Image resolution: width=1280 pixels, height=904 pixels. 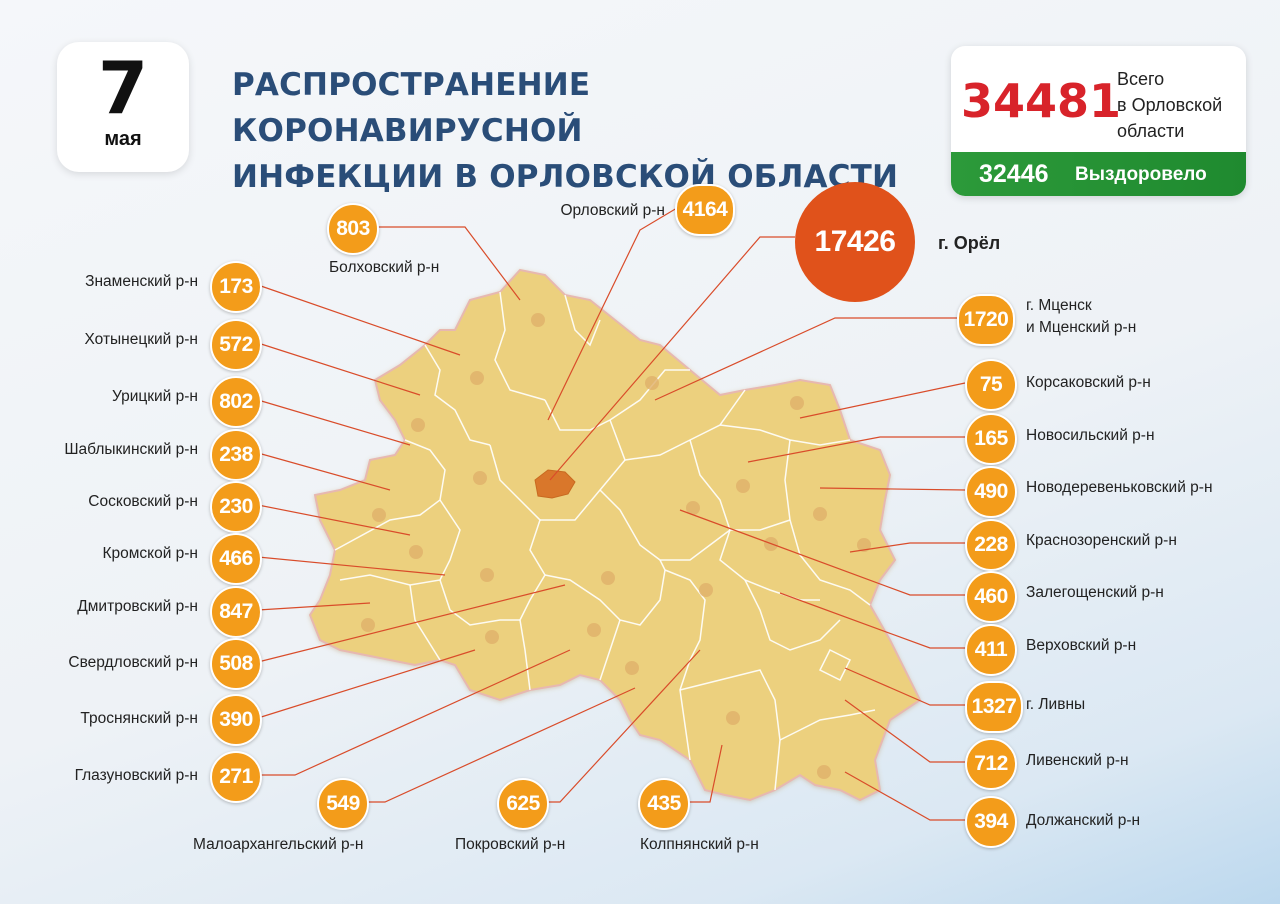 I want to click on recovered-bar: 32446 Выздоровело, so click(x=1098, y=174).